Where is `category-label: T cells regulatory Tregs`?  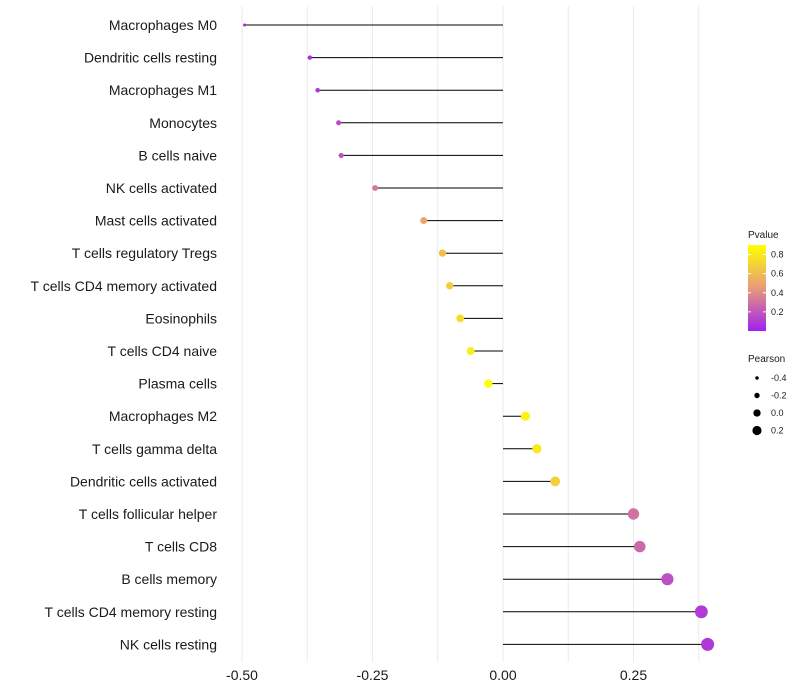 category-label: T cells regulatory Tregs is located at coordinates (144, 253).